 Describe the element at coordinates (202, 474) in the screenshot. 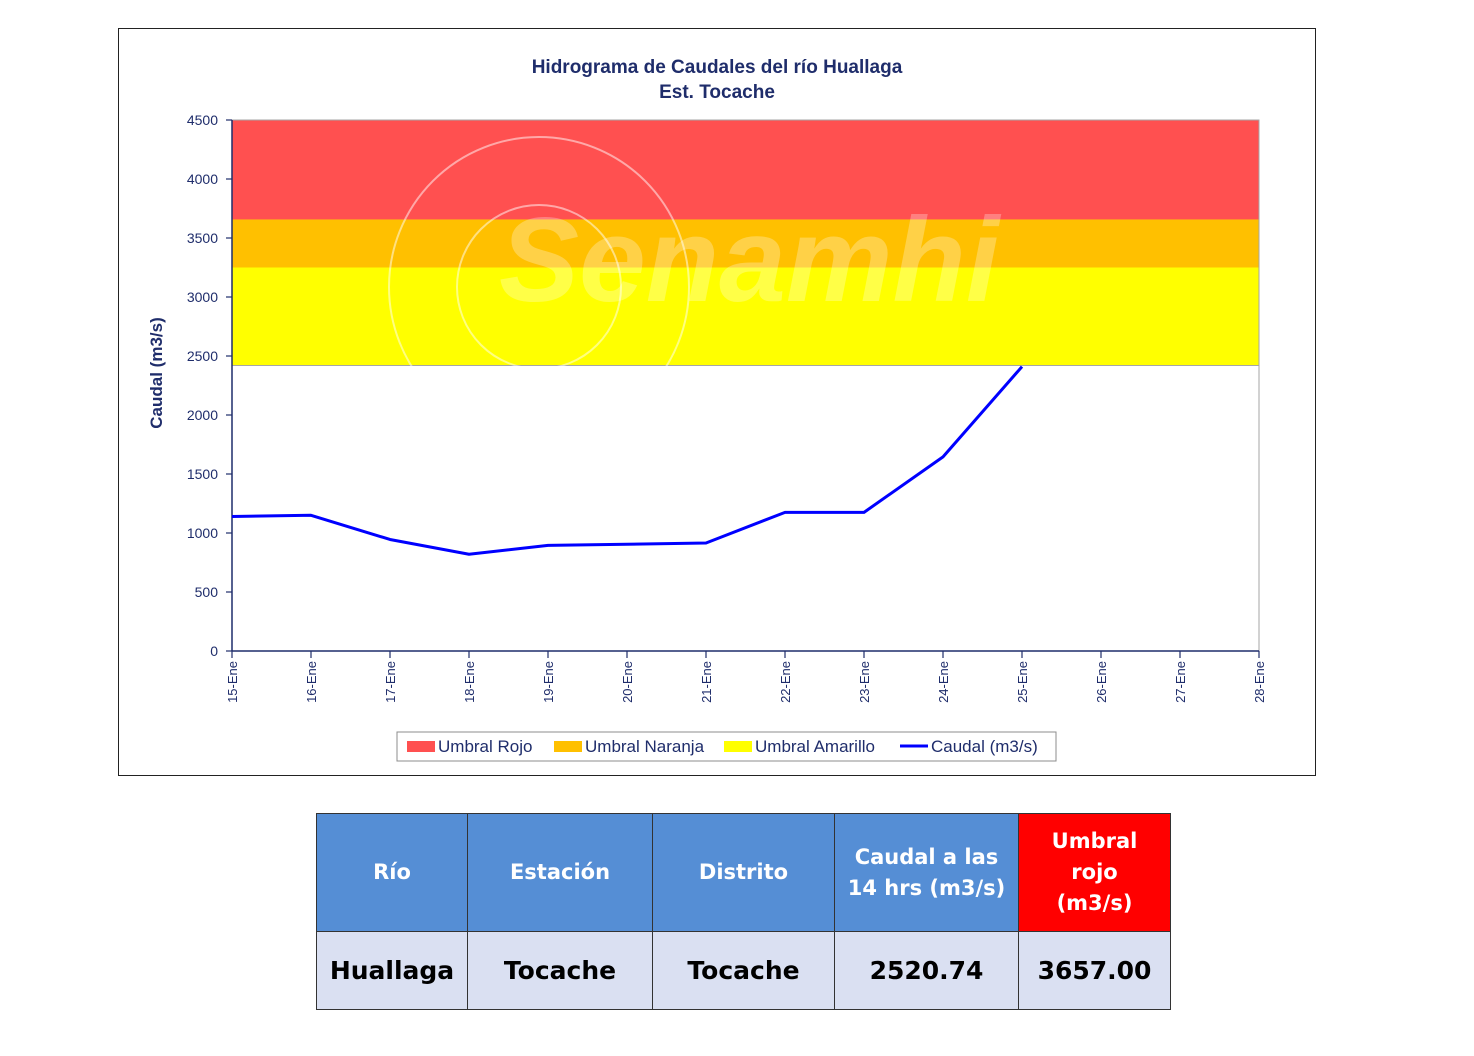

I see `y-tick-label: 1500` at that location.